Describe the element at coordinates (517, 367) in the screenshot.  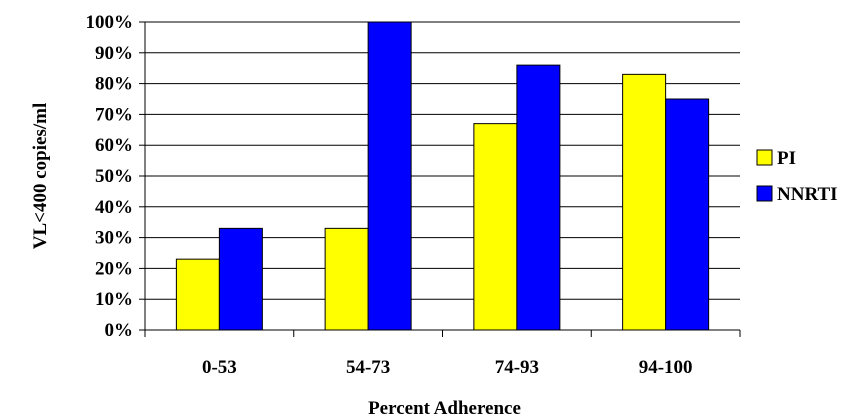
I see `x-category-label: 74-93` at that location.